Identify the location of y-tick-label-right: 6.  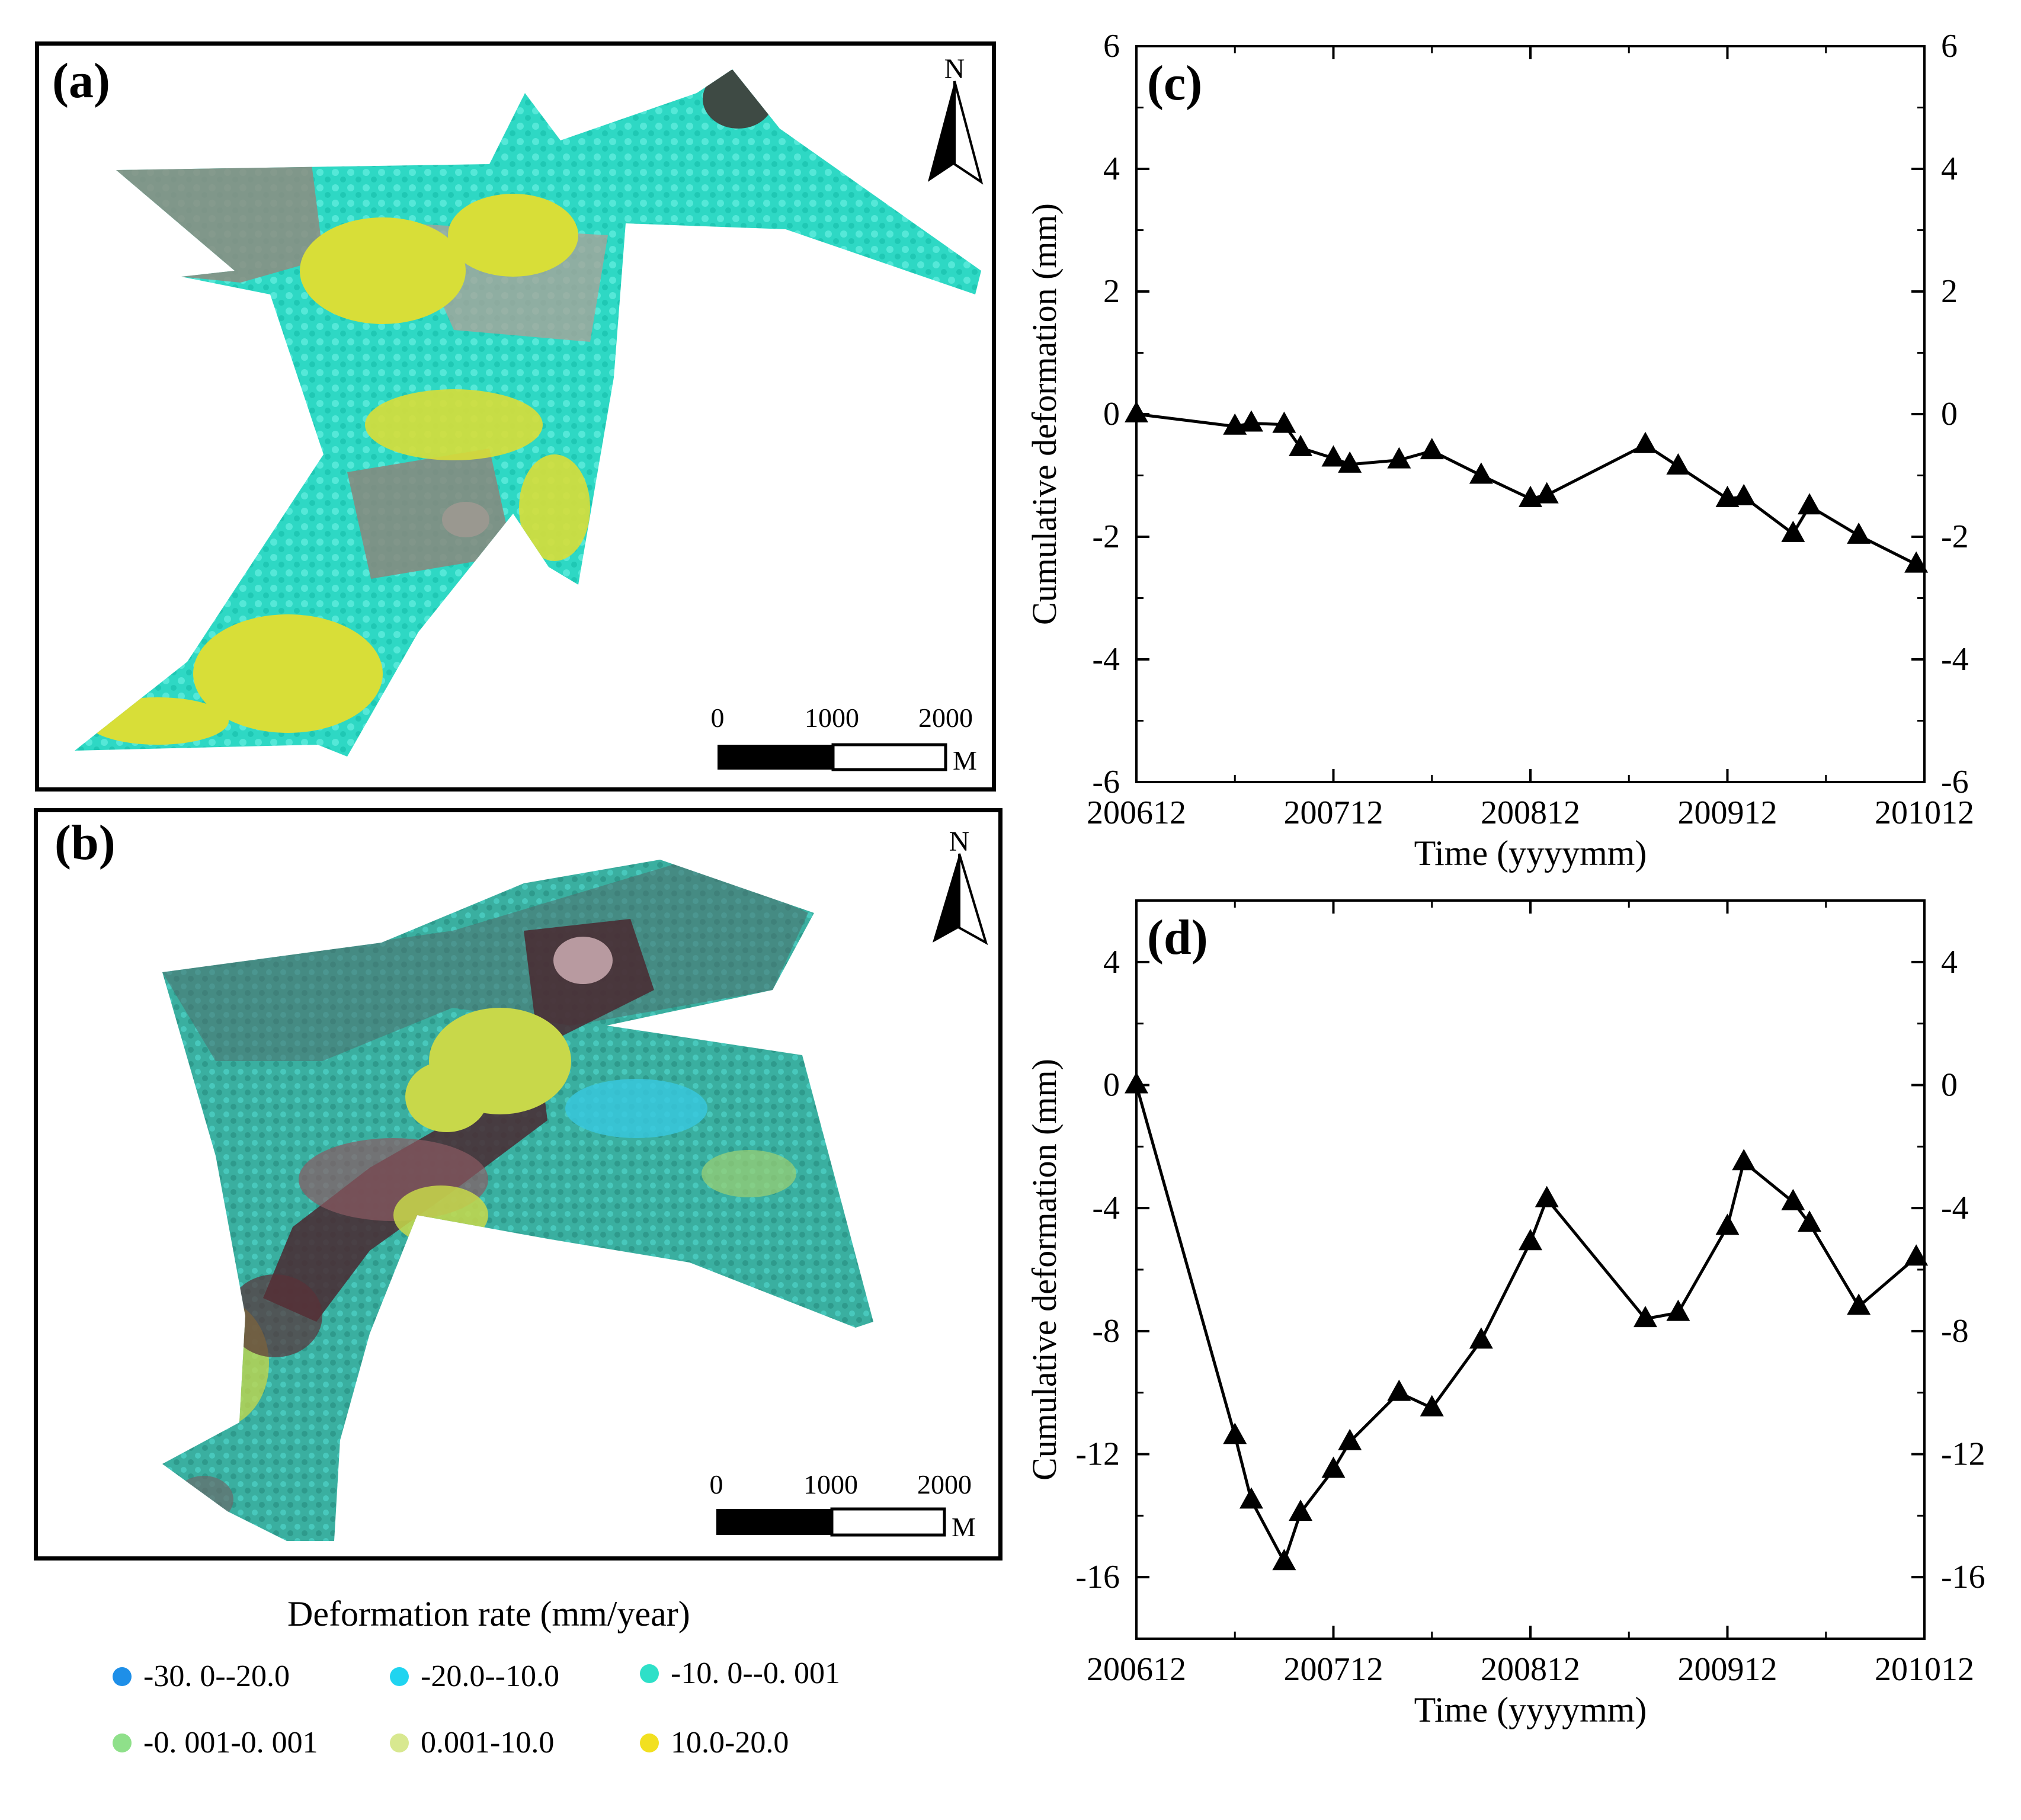
(1949, 46).